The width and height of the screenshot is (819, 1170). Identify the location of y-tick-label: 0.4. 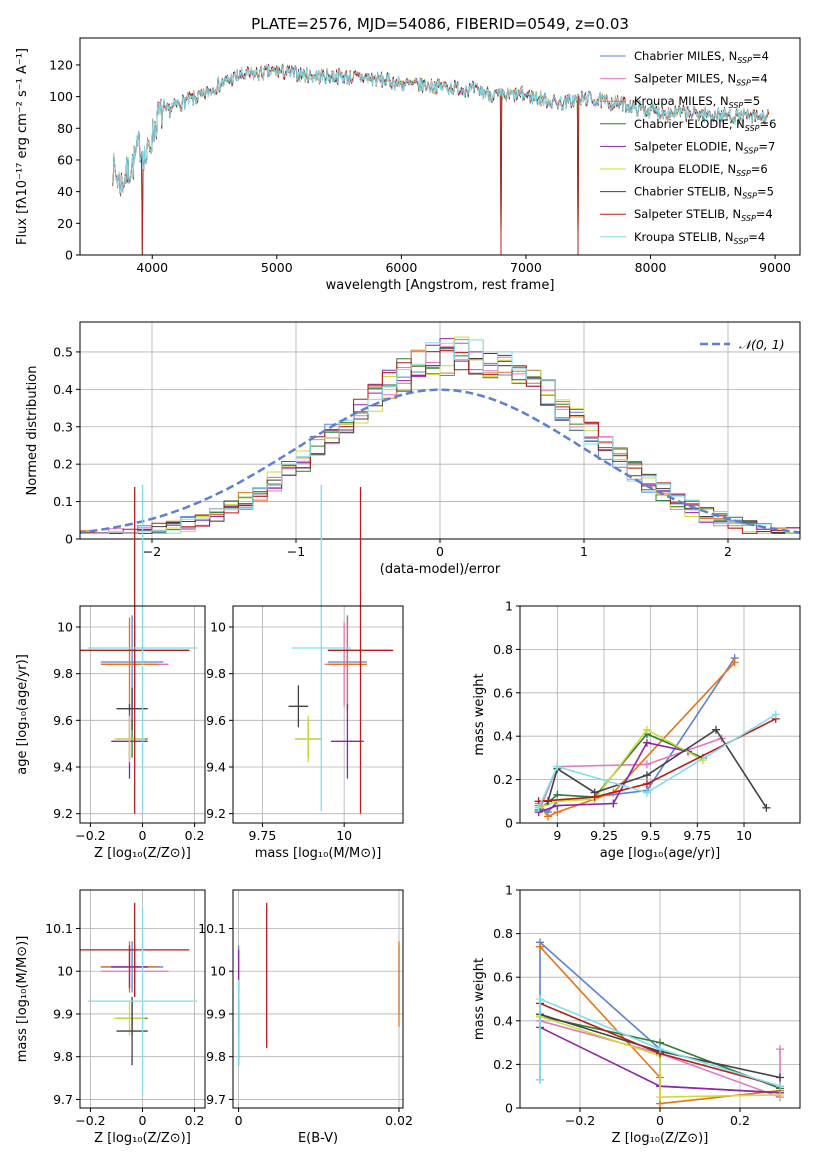
(63, 389).